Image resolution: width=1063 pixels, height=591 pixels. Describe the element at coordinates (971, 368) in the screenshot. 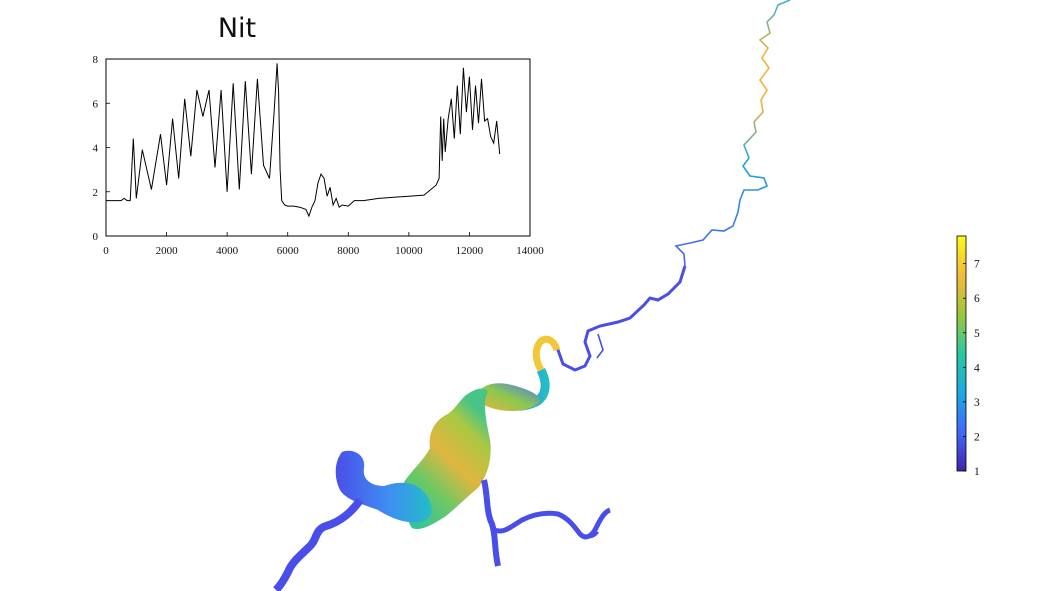

I see `colorbar-ticks: 1 2 3 4 5 6 7` at that location.